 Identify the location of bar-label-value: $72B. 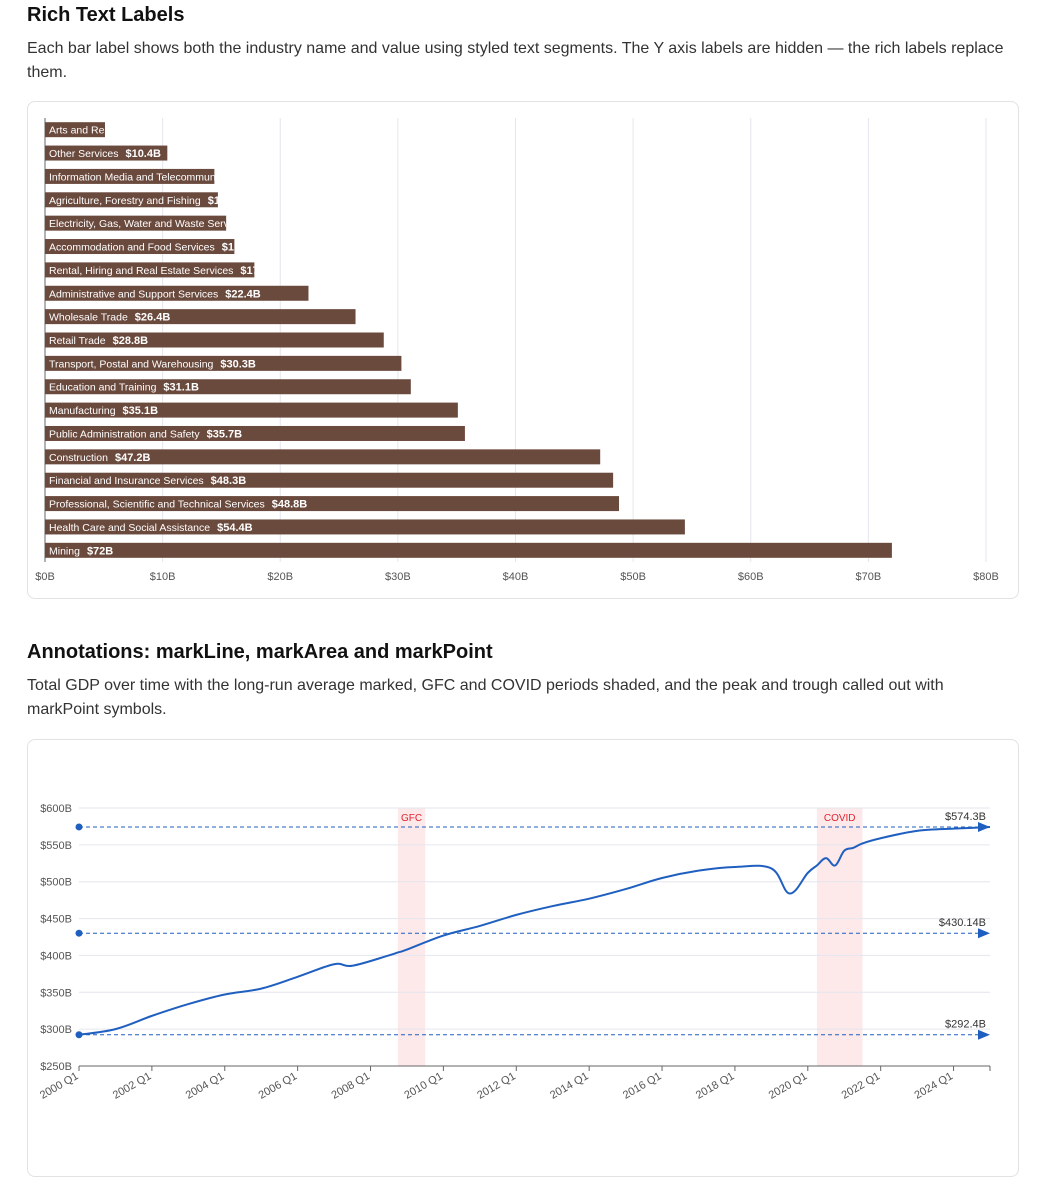
(100, 551).